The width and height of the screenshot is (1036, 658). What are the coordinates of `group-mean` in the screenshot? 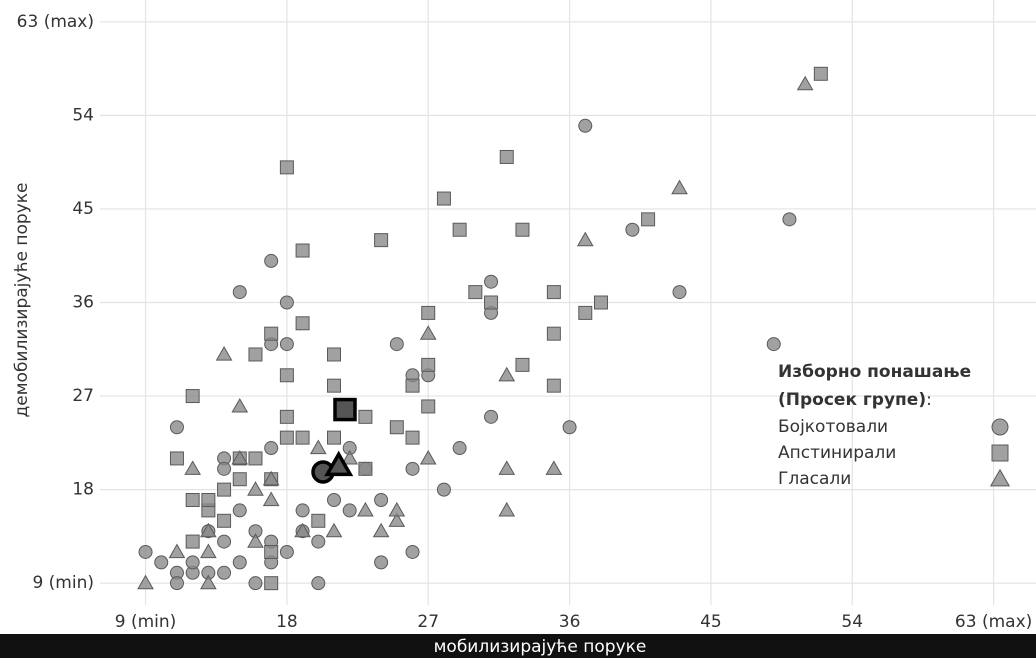 It's located at (339, 463).